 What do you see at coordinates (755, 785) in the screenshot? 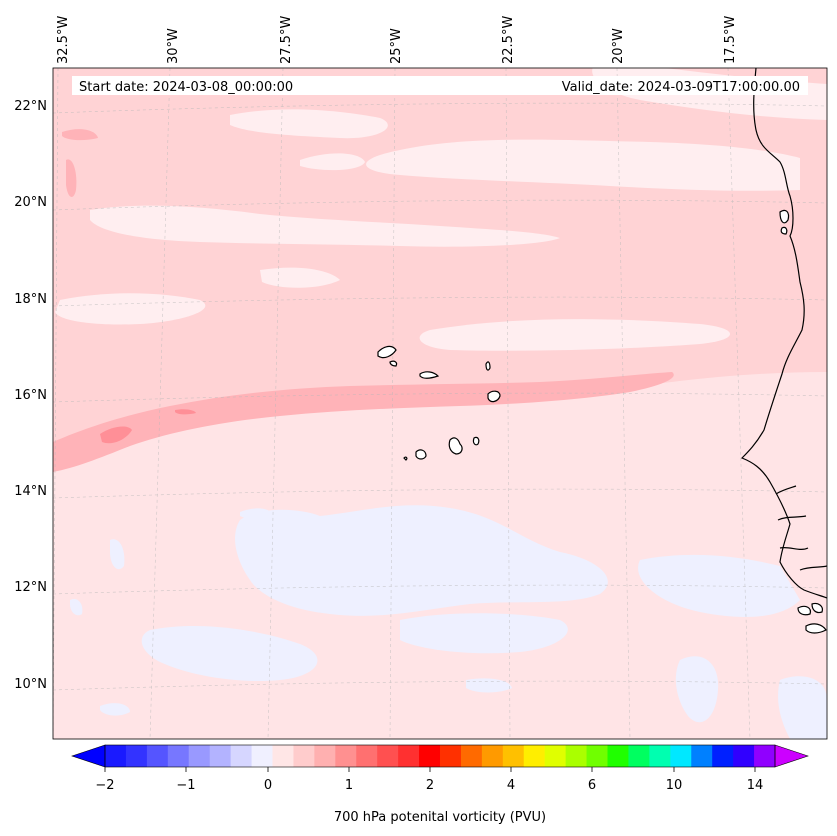
I see `colorbar-tick-label: 14` at bounding box center [755, 785].